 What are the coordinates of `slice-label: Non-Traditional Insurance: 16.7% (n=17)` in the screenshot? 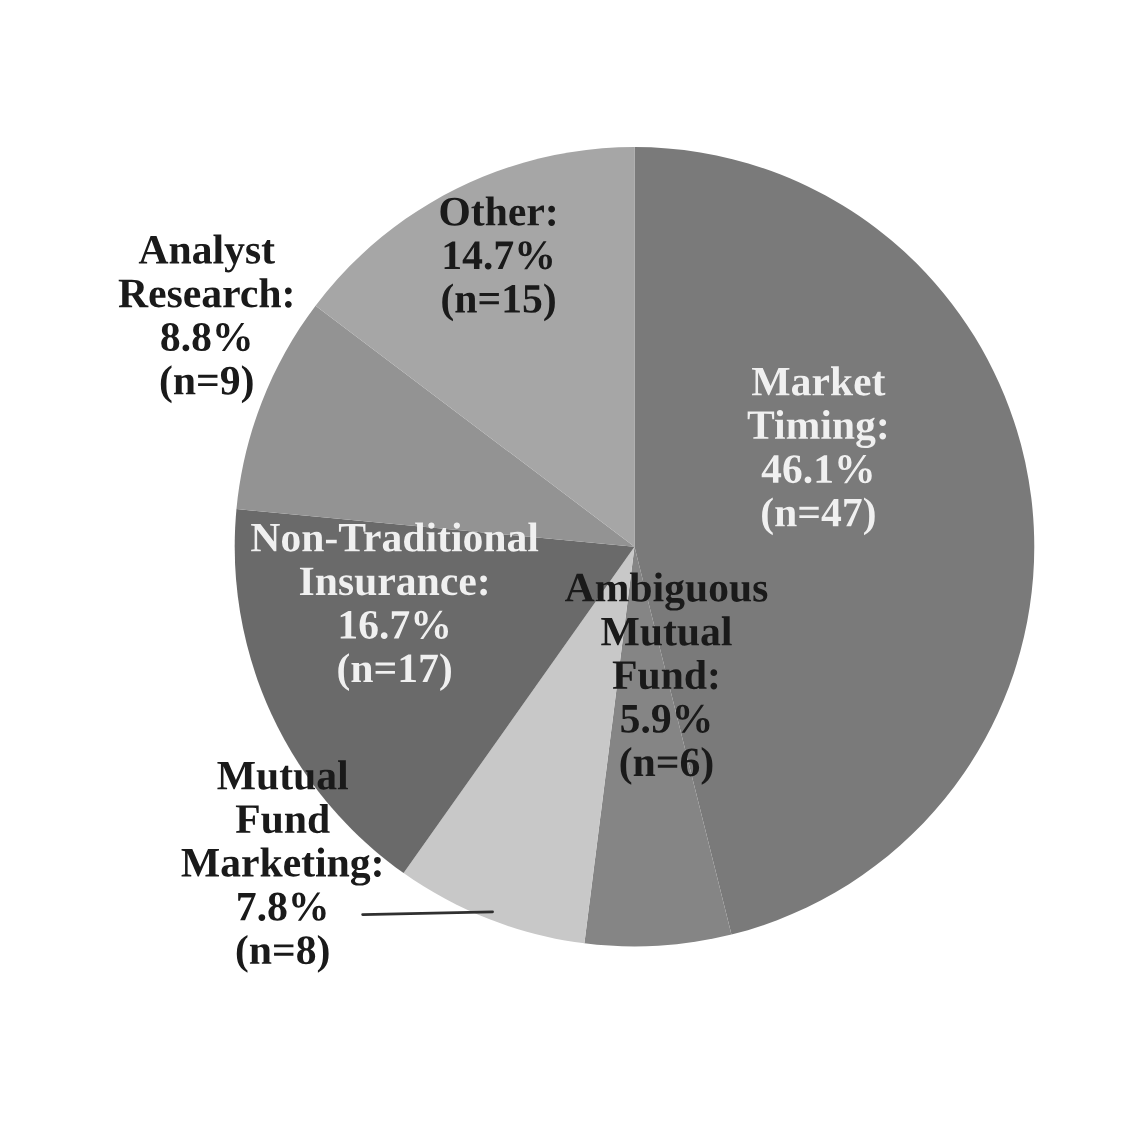 It's located at (395, 606).